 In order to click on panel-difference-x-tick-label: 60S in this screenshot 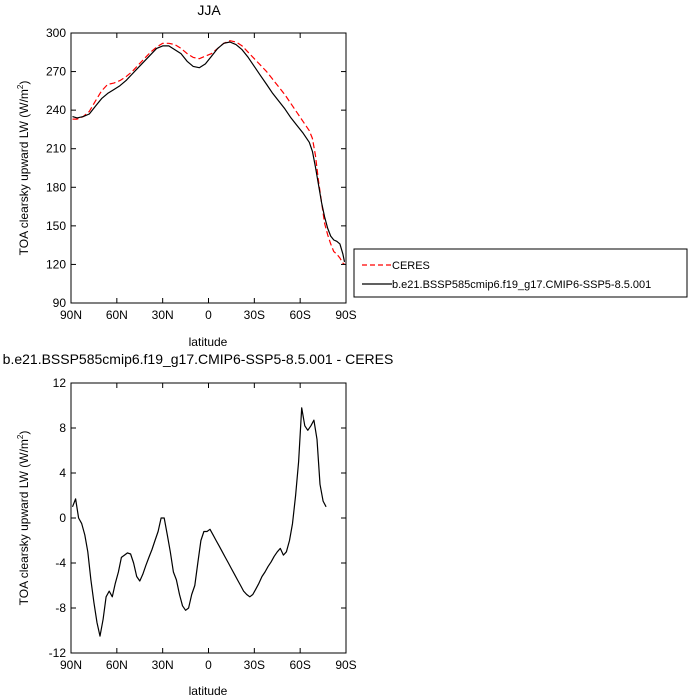, I will do `click(299, 665)`.